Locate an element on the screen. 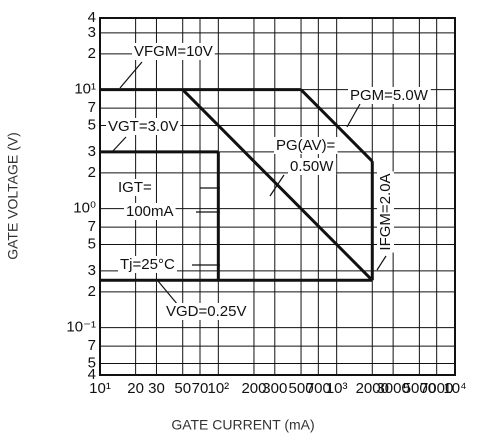  x-tick-label: 7000 is located at coordinates (436, 388).